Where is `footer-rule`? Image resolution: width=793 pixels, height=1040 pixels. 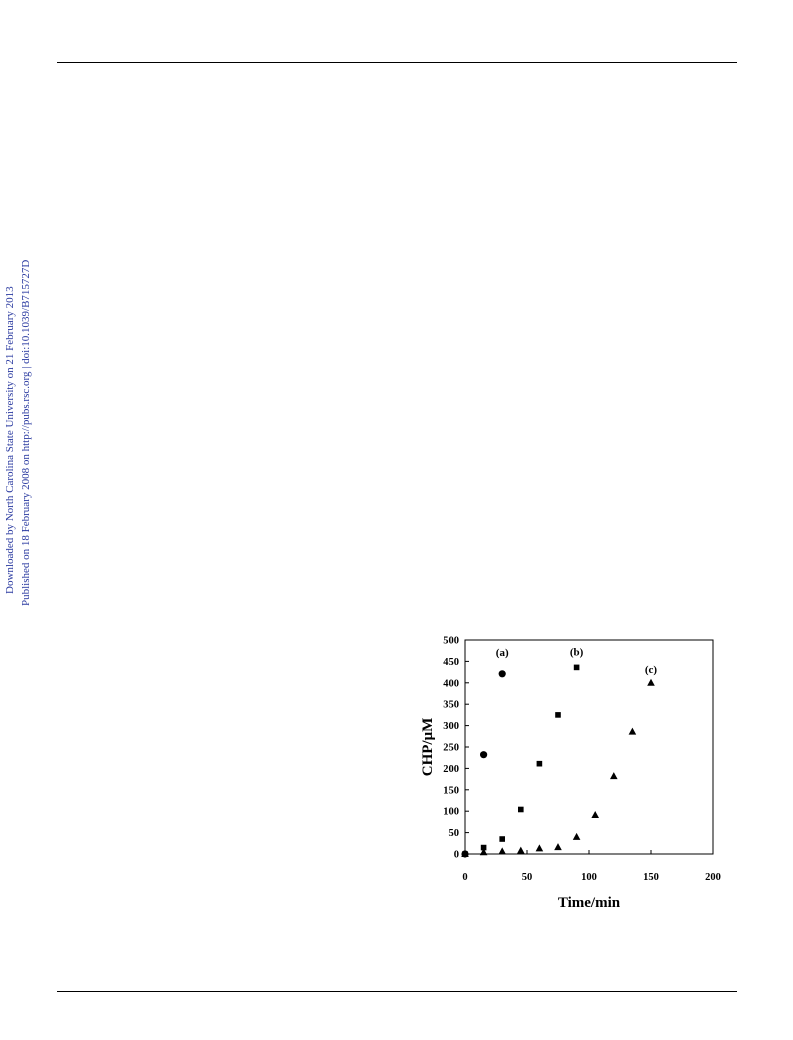 footer-rule is located at coordinates (397, 991).